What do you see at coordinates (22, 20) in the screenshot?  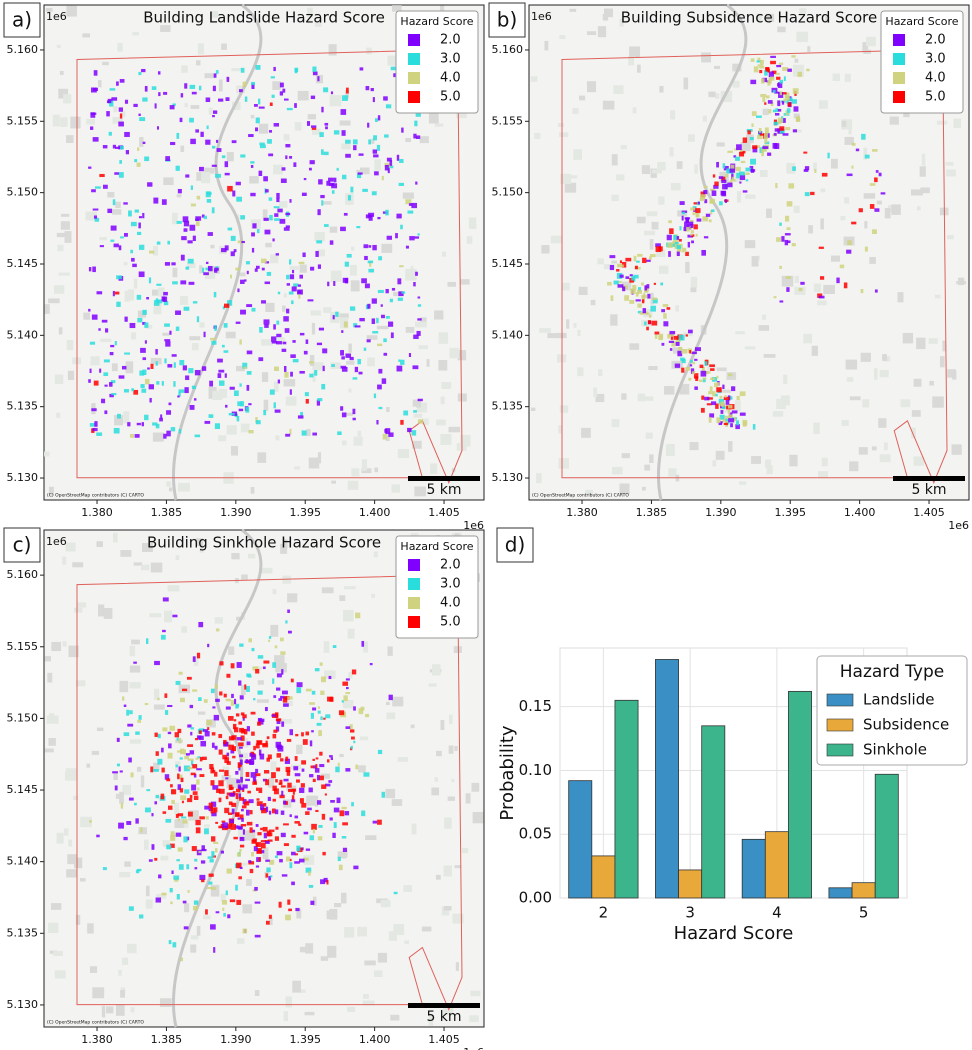 I see `panel-label: a)` at bounding box center [22, 20].